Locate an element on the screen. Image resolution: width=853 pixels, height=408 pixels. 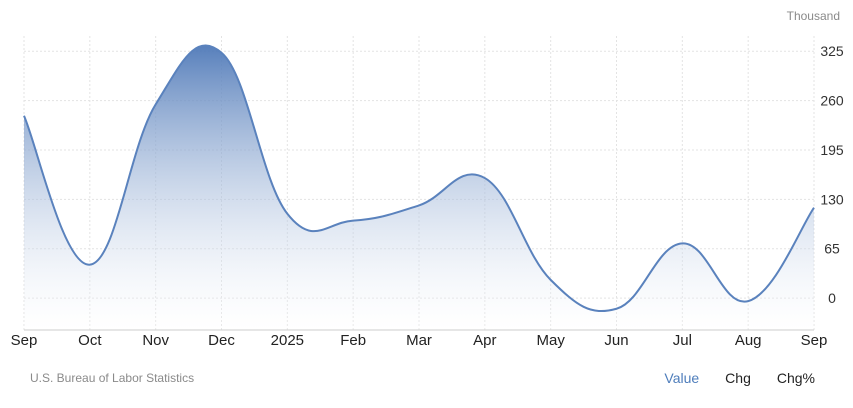
view-tabs: Value Chg Chg% is located at coordinates (726, 378).